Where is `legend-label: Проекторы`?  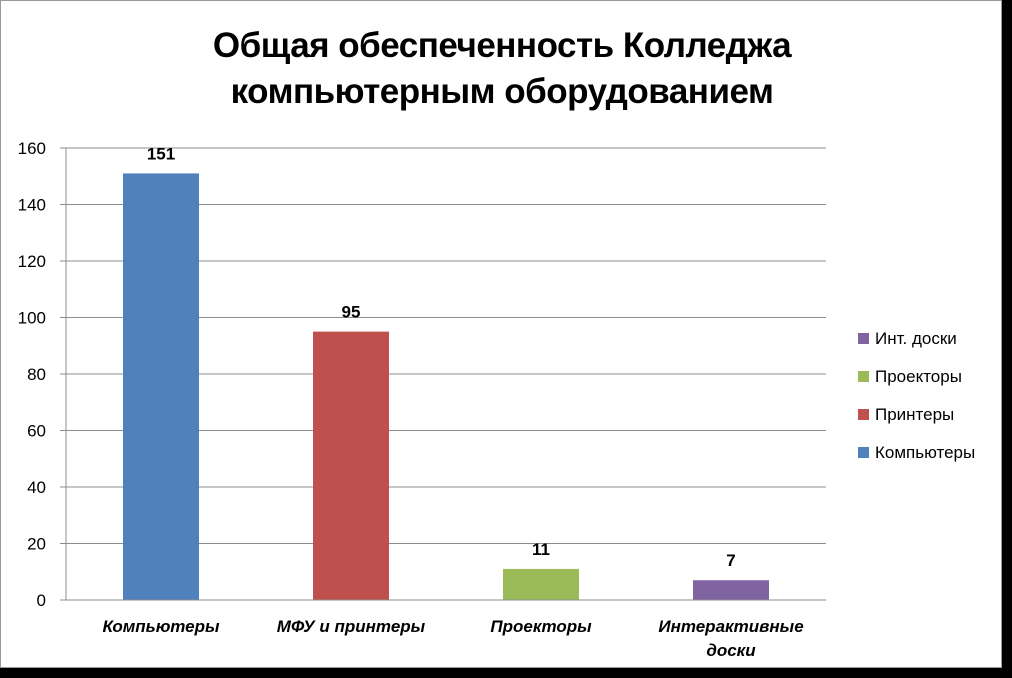
legend-label: Проекторы is located at coordinates (918, 376).